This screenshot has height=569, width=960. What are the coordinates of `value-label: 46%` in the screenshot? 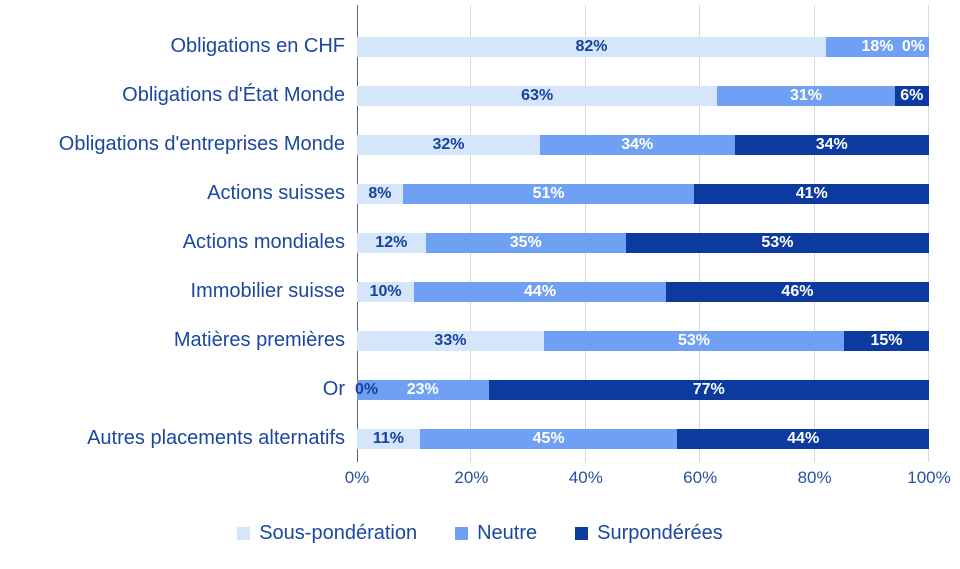 It's located at (797, 291).